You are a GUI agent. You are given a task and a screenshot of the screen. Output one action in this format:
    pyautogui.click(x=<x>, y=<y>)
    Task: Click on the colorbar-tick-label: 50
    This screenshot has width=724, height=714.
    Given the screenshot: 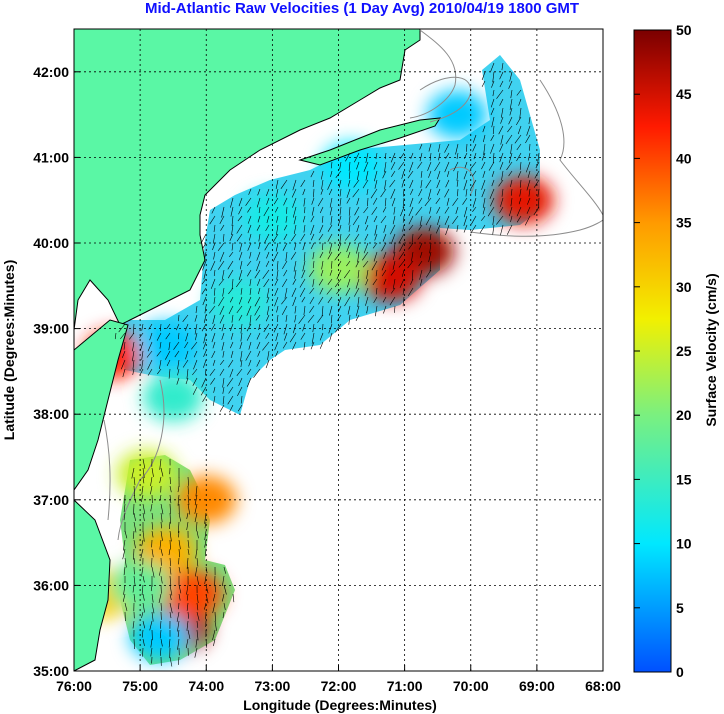 What is the action you would take?
    pyautogui.click(x=684, y=30)
    